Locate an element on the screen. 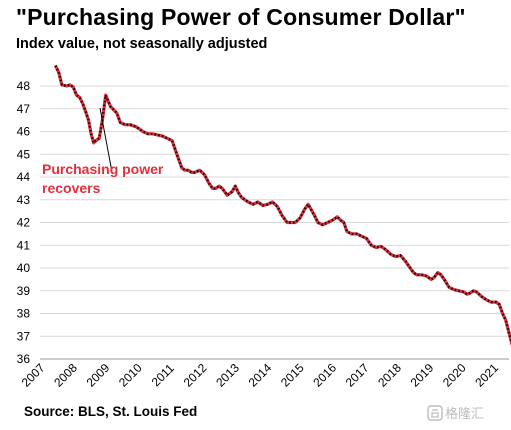 The image size is (511, 430). x-tick-label: 2008 is located at coordinates (65, 375).